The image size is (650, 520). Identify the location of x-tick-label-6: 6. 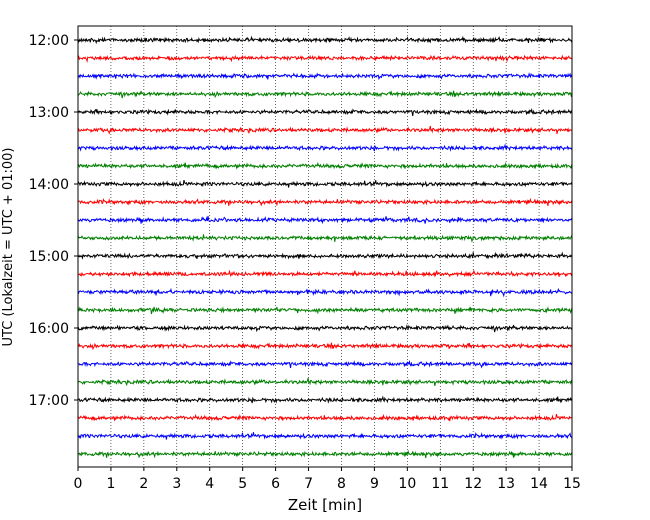
(275, 484).